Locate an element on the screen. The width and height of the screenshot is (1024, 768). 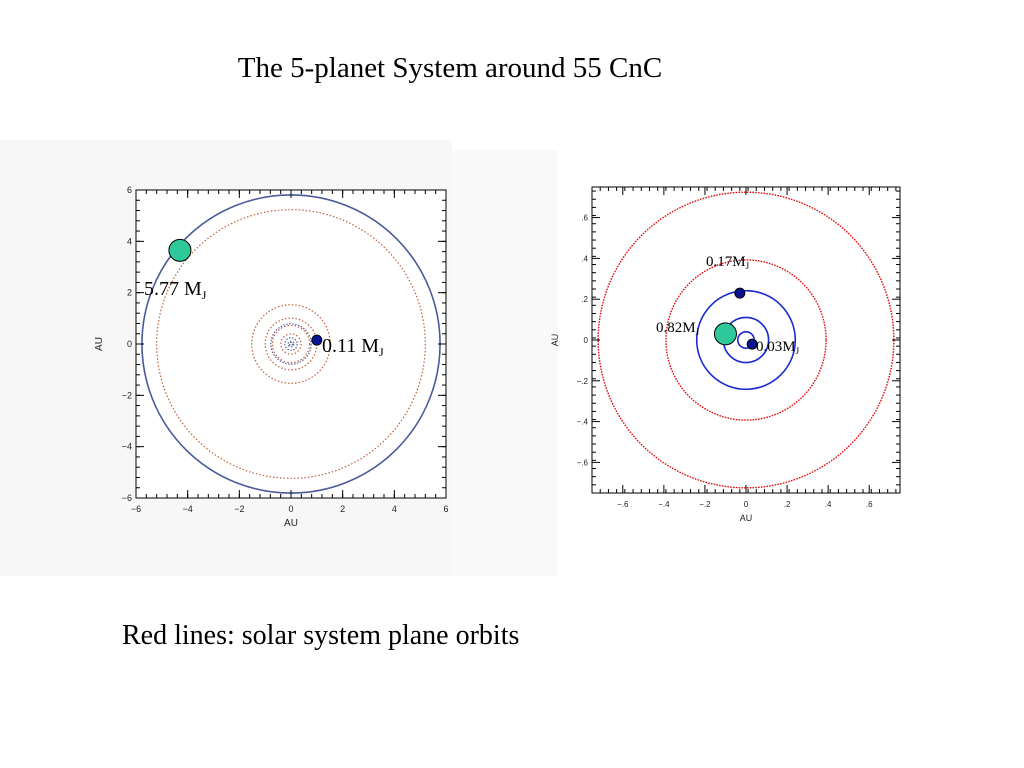
y-tick-label: .2 is located at coordinates (584, 299).